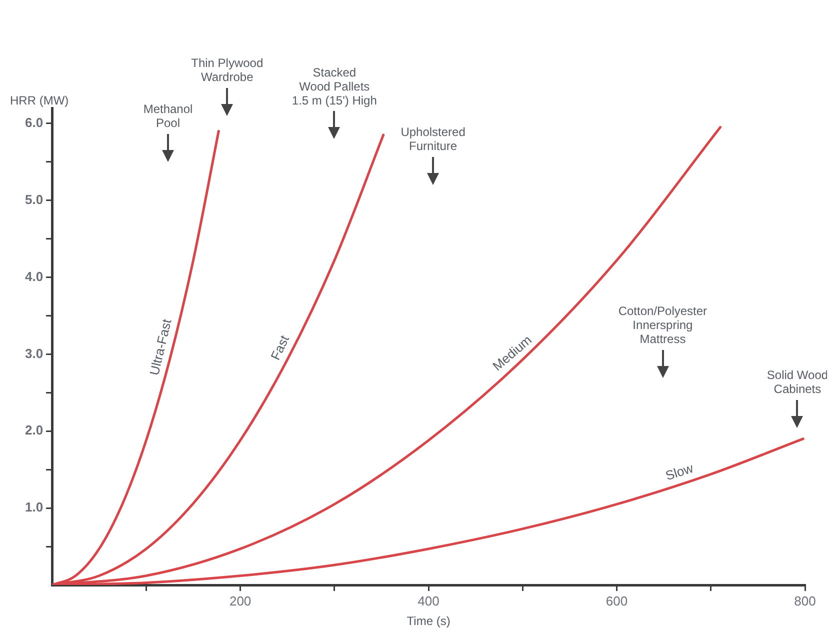 Image resolution: width=835 pixels, height=641 pixels. I want to click on text: Fast, so click(280, 347).